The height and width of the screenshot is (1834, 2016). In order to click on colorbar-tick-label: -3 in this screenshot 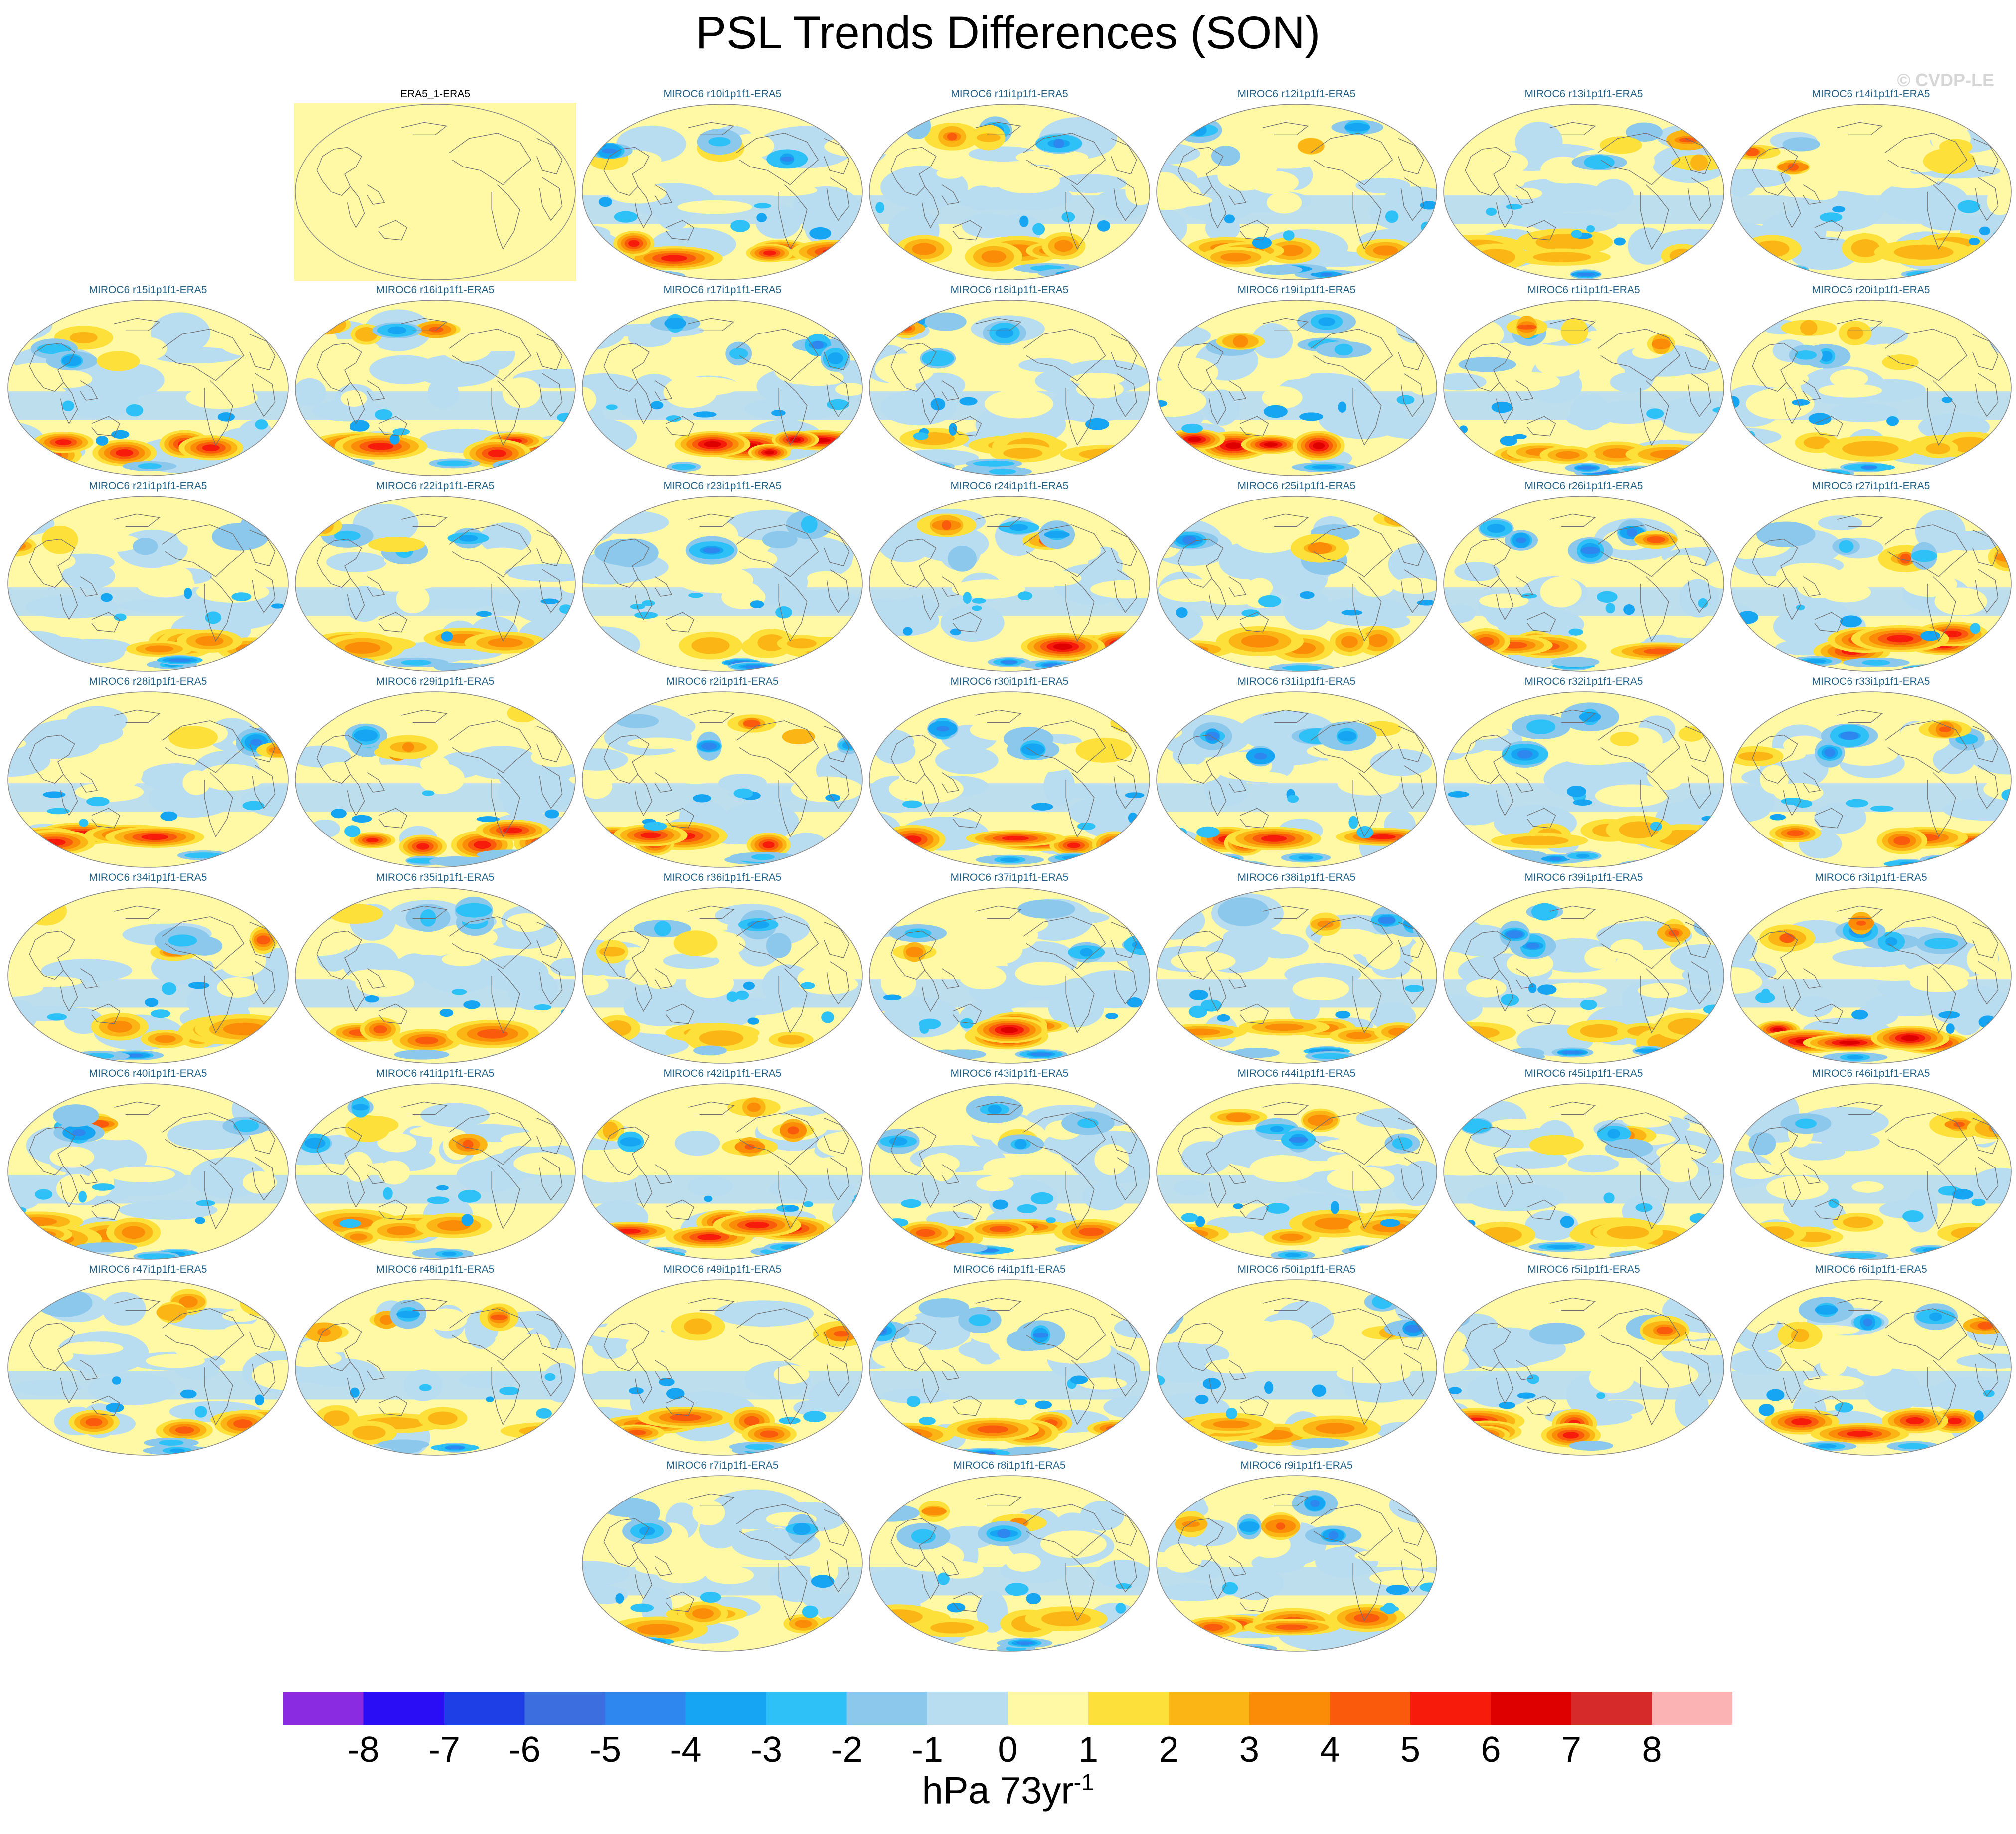, I will do `click(766, 1750)`.